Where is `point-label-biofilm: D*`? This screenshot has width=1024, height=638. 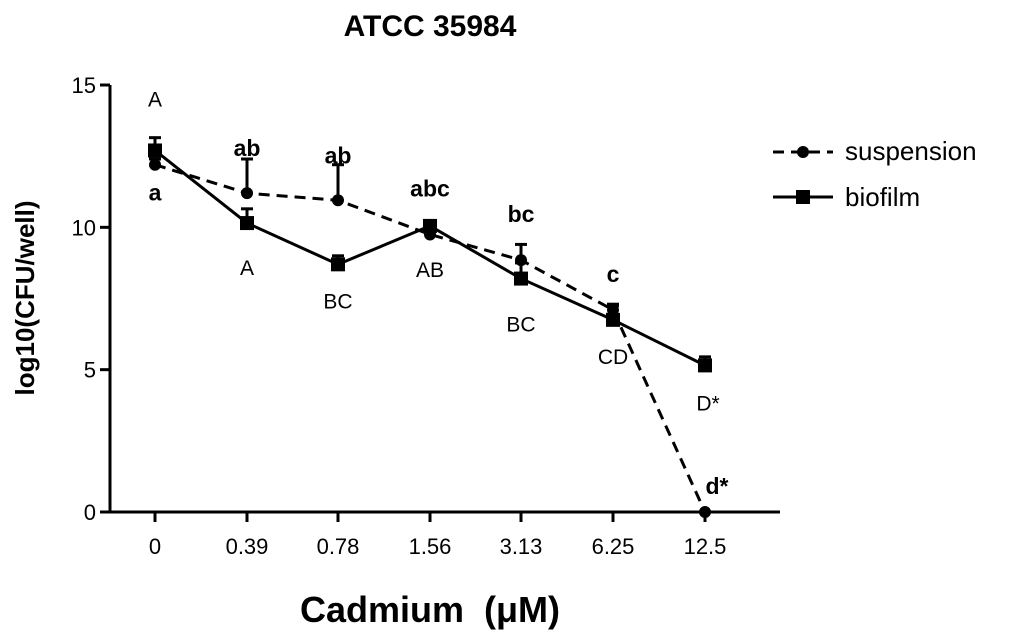 point-label-biofilm: D* is located at coordinates (707, 403).